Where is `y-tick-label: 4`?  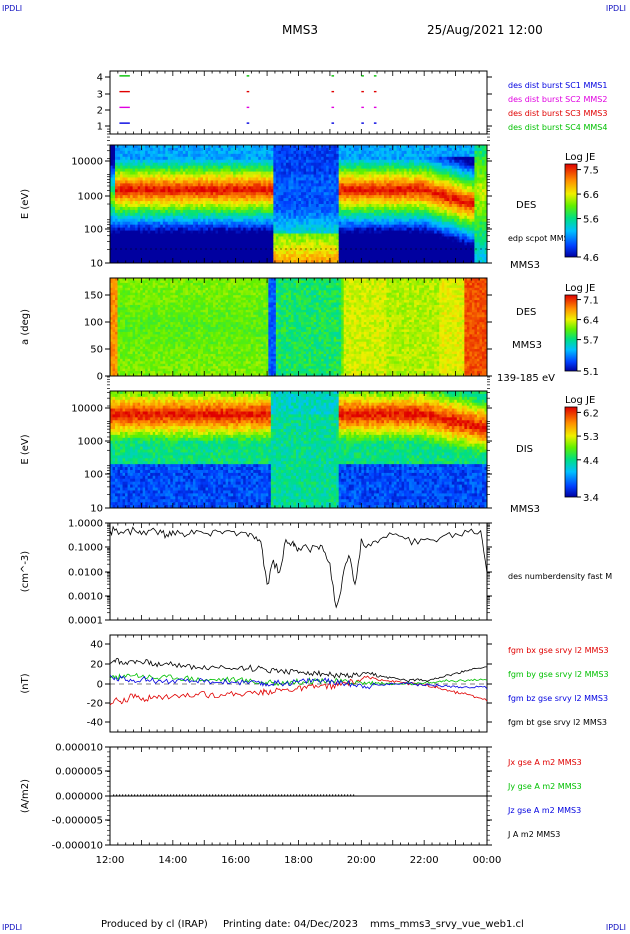
y-tick-label: 4 is located at coordinates (100, 78).